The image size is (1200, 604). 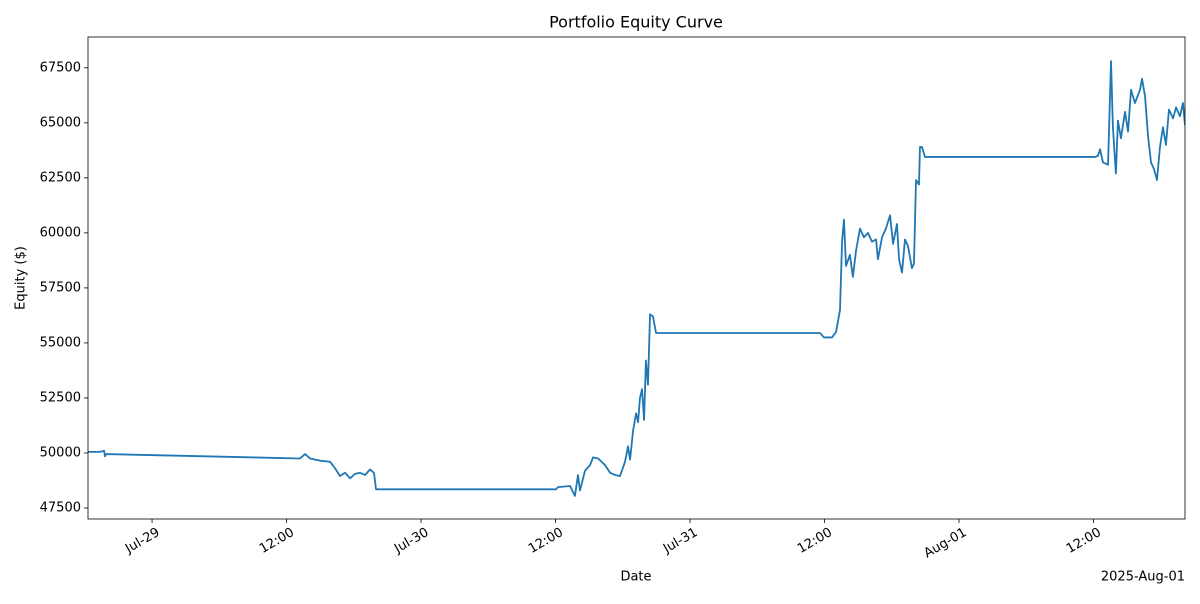 What do you see at coordinates (946, 543) in the screenshot?
I see `x-tick-label: Aug-01` at bounding box center [946, 543].